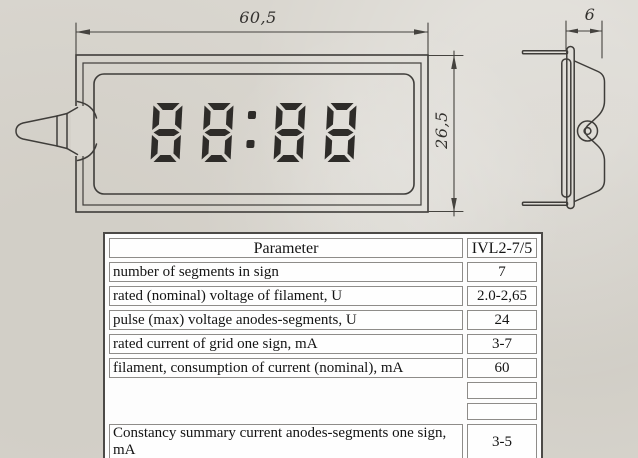  I want to click on display-window, so click(254, 134).